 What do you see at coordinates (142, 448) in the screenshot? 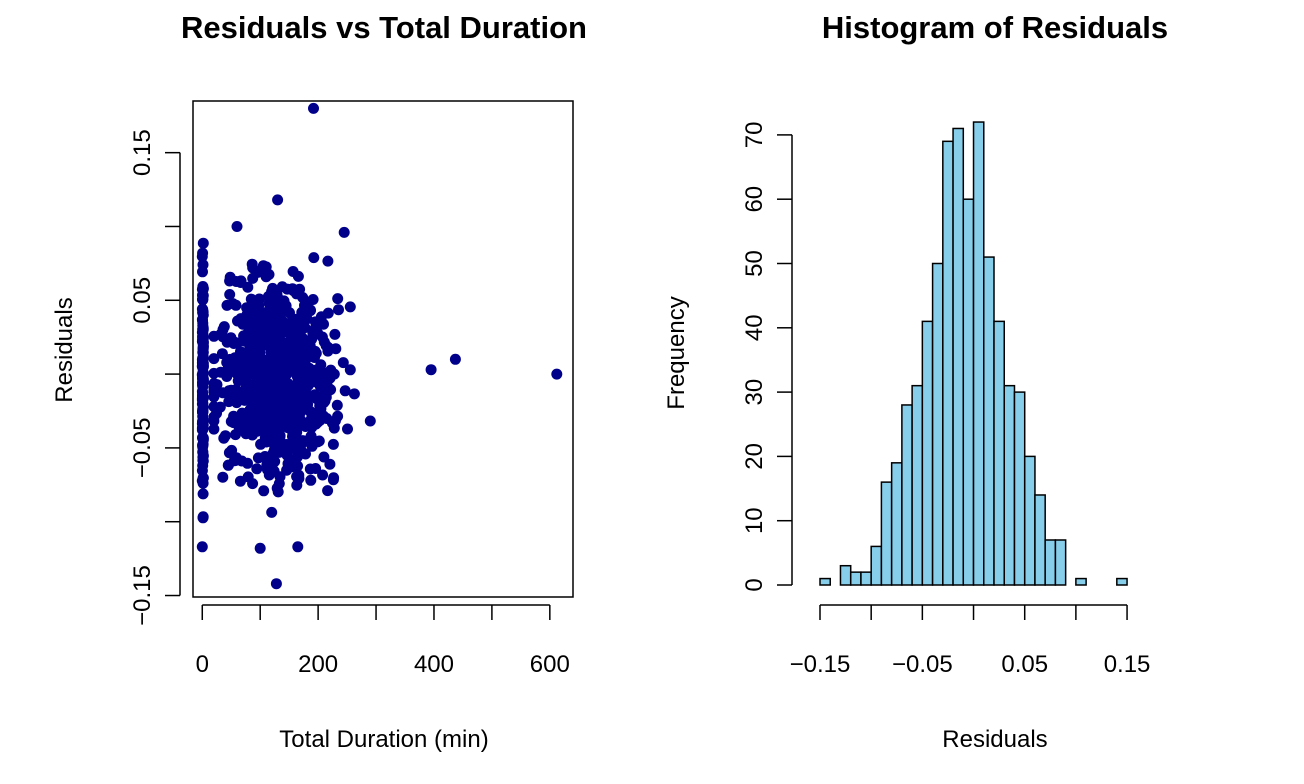
I see `scatter-y-tick-label: −0.05` at bounding box center [142, 448].